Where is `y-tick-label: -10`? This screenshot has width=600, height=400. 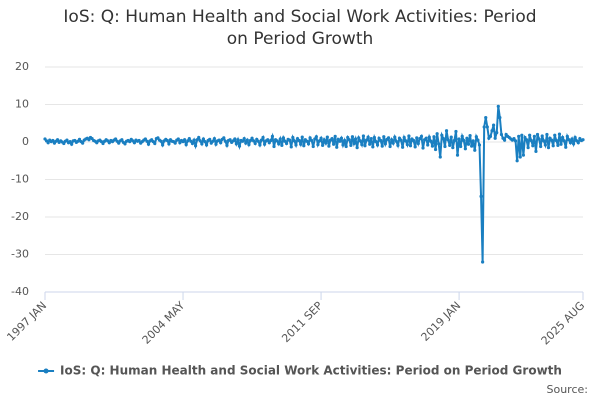 y-tick-label: -10 is located at coordinates (20, 179).